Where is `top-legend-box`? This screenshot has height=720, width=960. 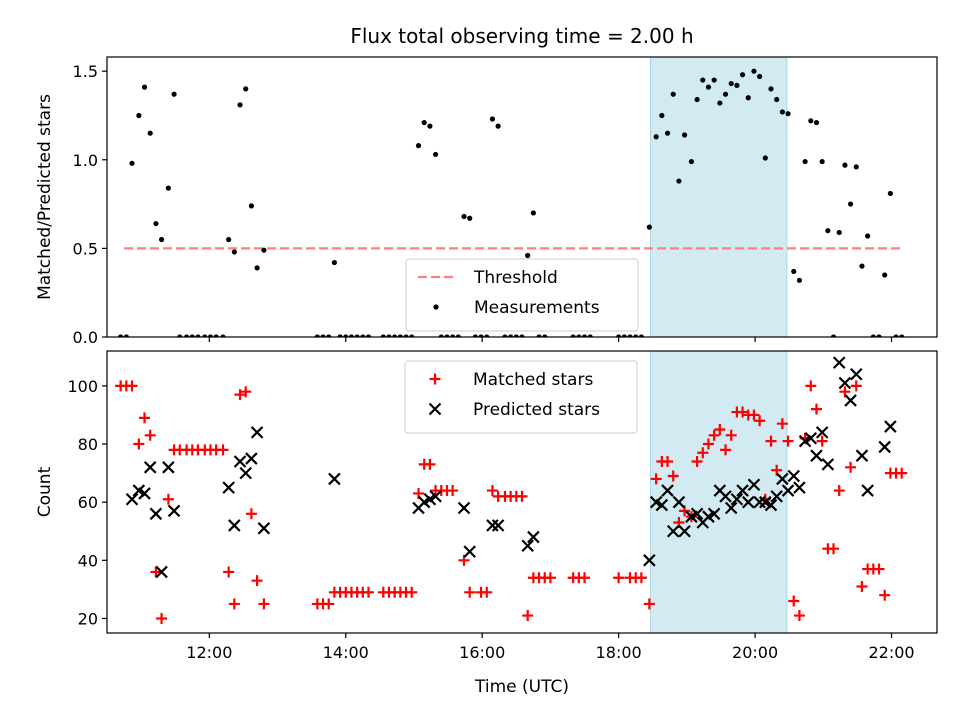
top-legend-box is located at coordinates (522, 295).